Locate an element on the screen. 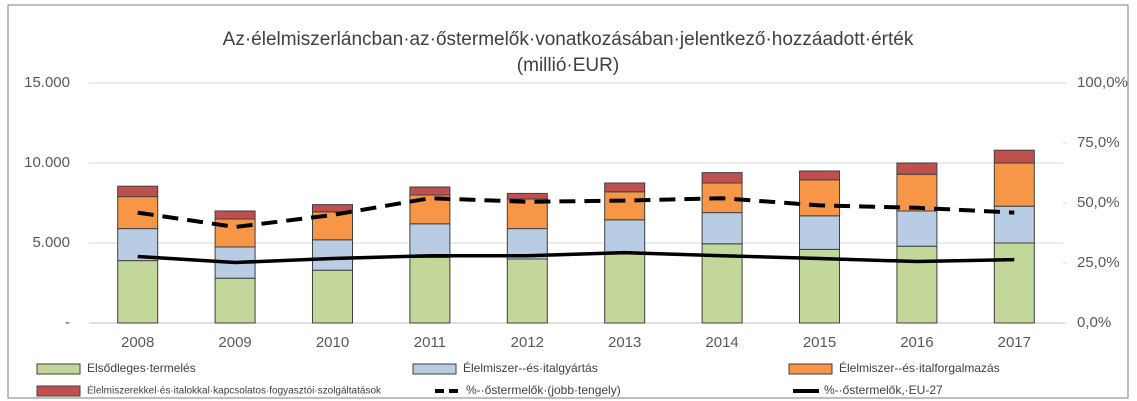 The height and width of the screenshot is (401, 1137). legend-label: Élelmiszer--és·italgyártás is located at coordinates (530, 367).